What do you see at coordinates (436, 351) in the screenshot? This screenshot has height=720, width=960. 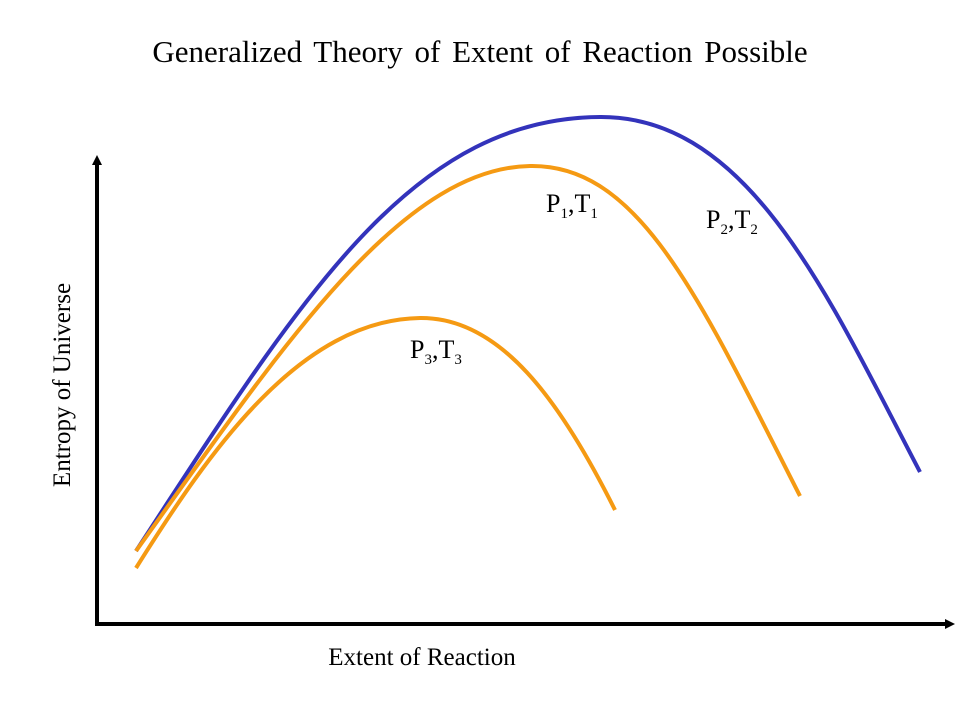 I see `series-label-p3-t3: P3,T3` at bounding box center [436, 351].